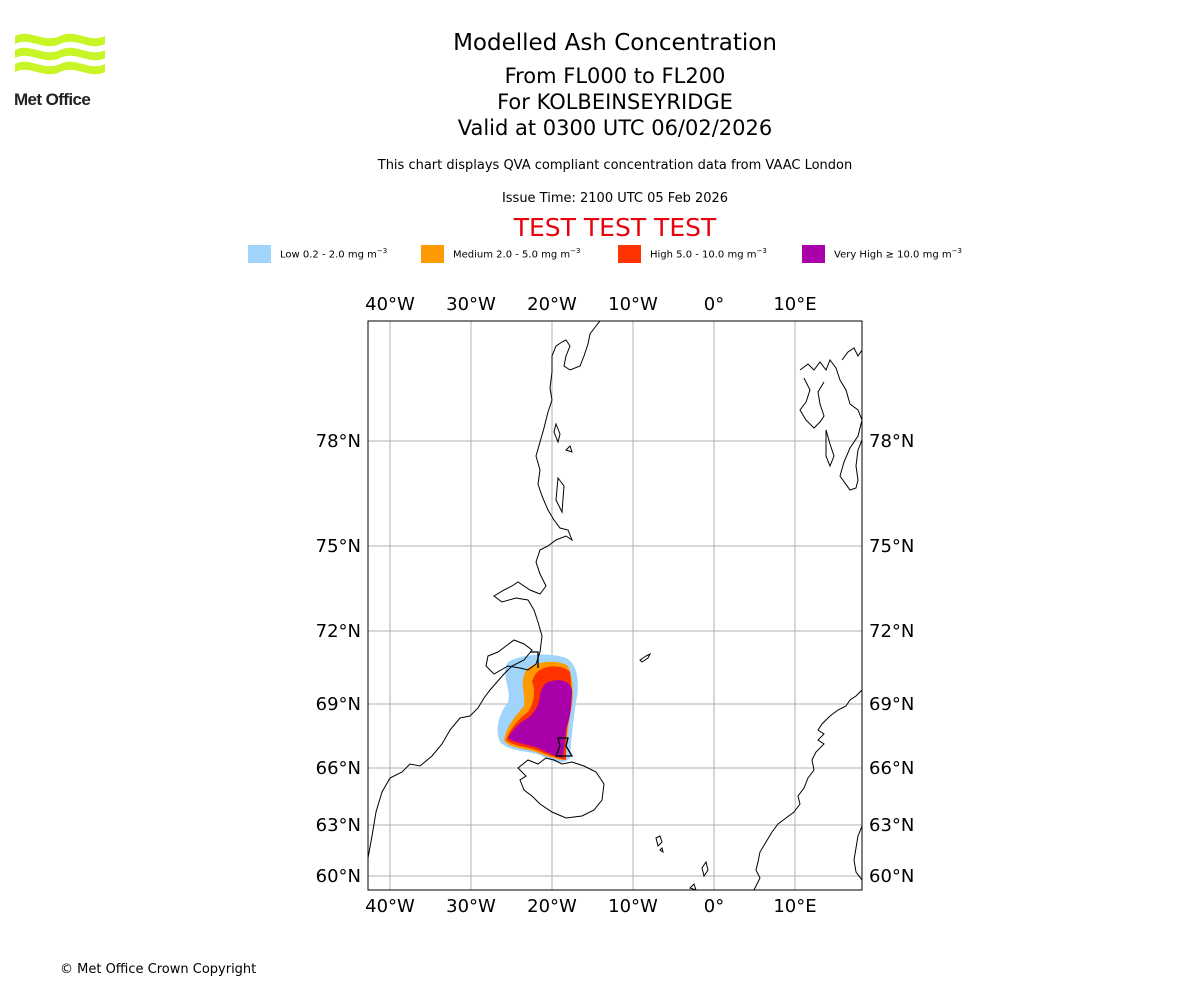 The height and width of the screenshot is (1000, 1200). Describe the element at coordinates (259, 253) in the screenshot. I see `legend-swatch-low` at that location.